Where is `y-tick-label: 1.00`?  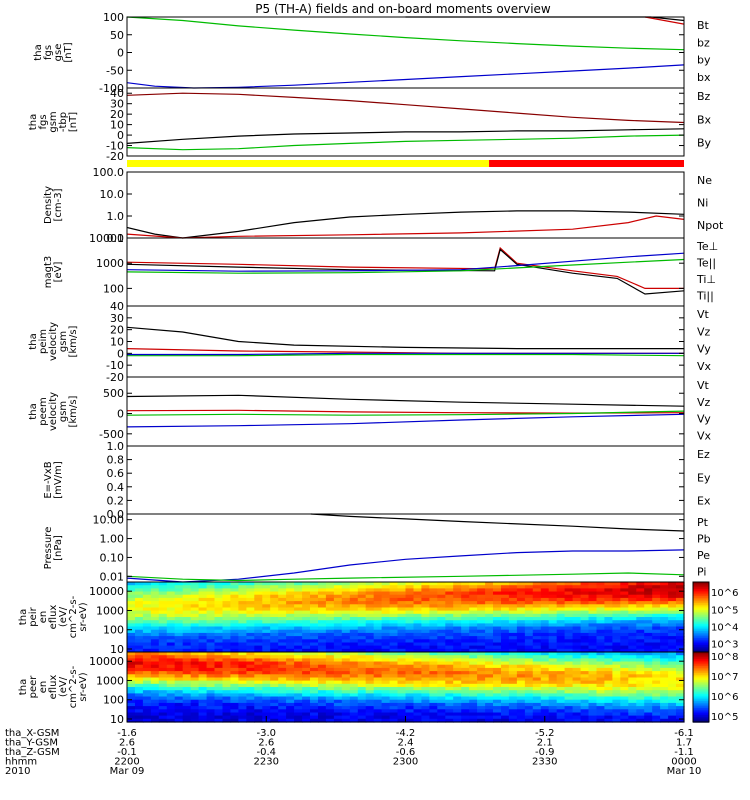
y-tick-label: 1.00 is located at coordinates (112, 539).